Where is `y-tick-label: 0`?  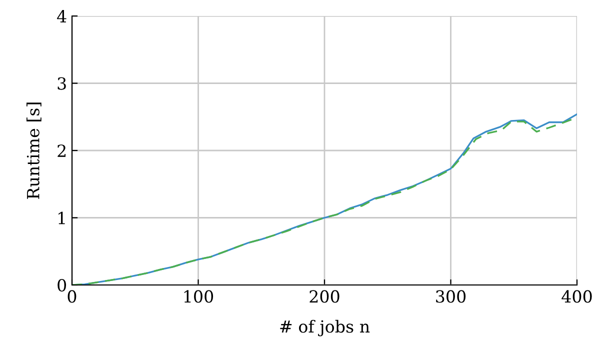 y-tick-label: 0 is located at coordinates (62, 285).